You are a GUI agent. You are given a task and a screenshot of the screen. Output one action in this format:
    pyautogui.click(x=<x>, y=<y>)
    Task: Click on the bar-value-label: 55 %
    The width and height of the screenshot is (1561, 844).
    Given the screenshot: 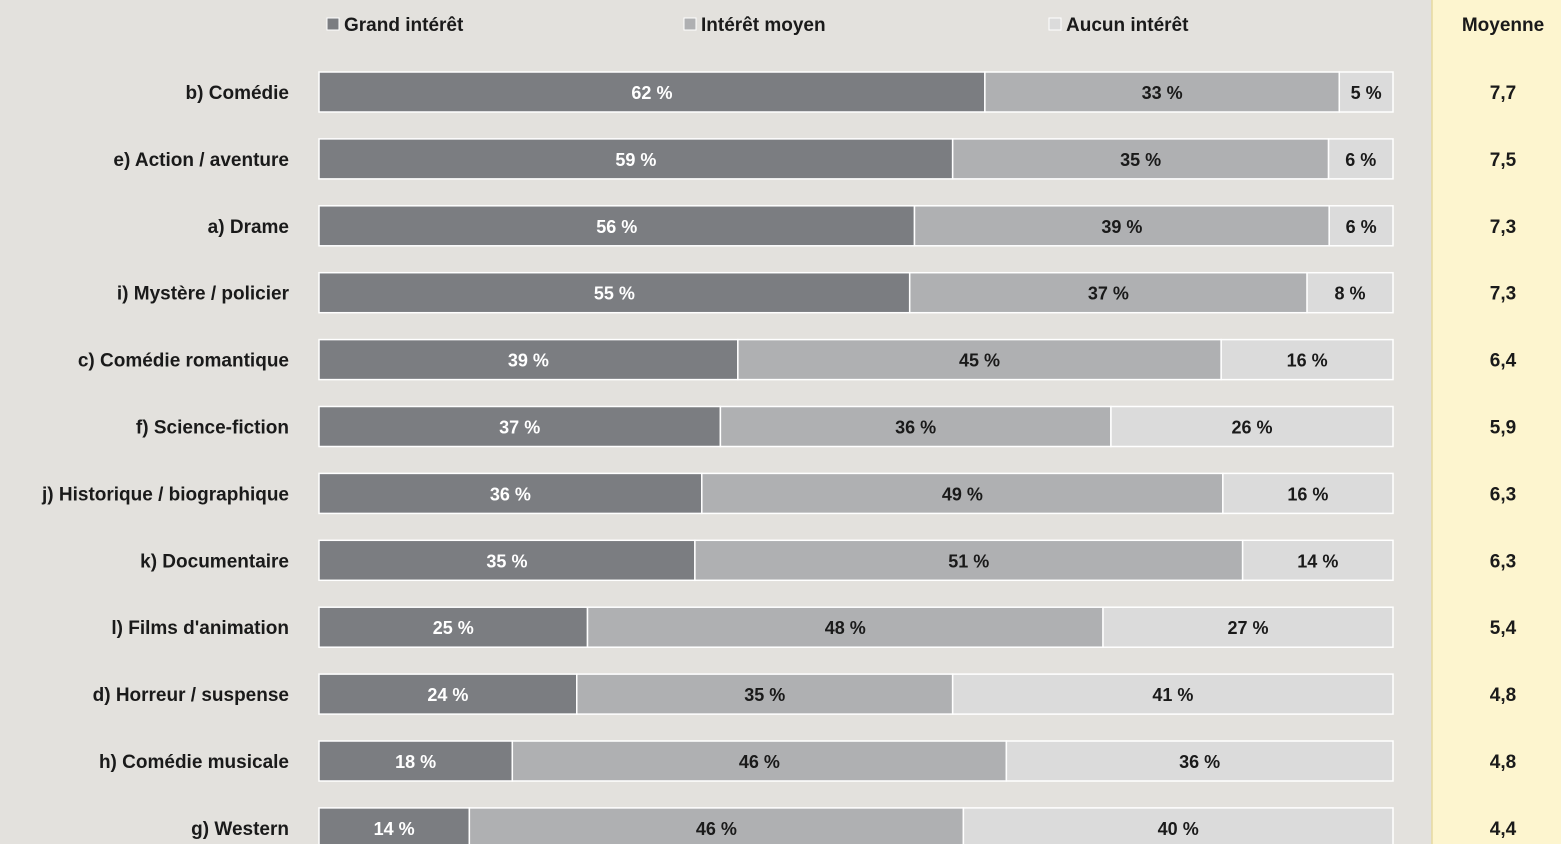 What is the action you would take?
    pyautogui.click(x=614, y=294)
    